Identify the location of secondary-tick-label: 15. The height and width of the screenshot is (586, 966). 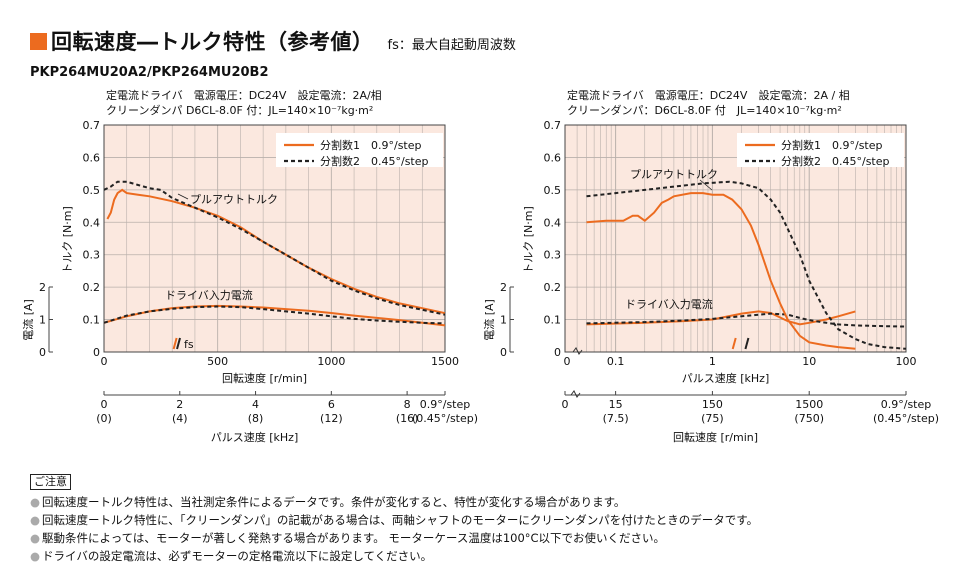
(616, 404).